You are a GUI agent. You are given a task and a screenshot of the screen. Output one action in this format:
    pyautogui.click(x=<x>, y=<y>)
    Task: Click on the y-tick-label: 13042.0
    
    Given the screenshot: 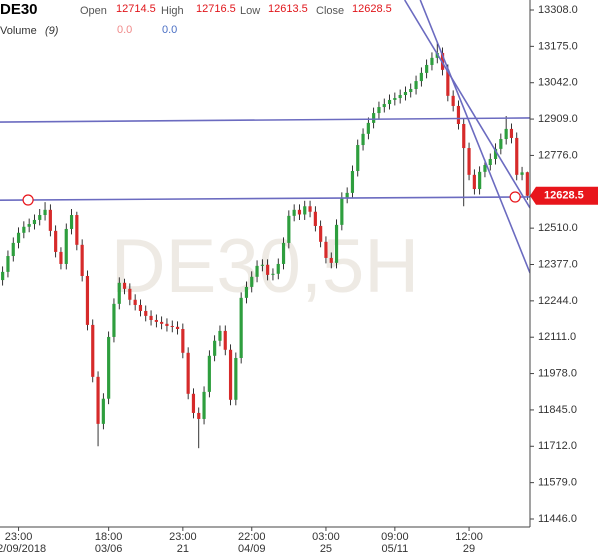 What is the action you would take?
    pyautogui.click(x=558, y=83)
    